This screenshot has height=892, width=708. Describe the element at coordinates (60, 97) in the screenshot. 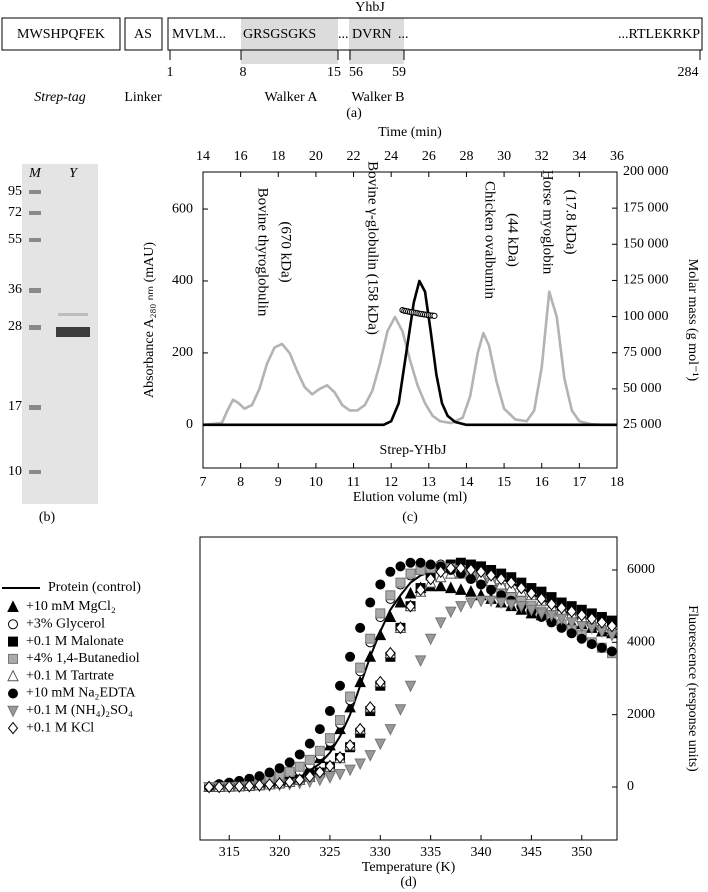

I see `region-label: Strep-tag` at that location.